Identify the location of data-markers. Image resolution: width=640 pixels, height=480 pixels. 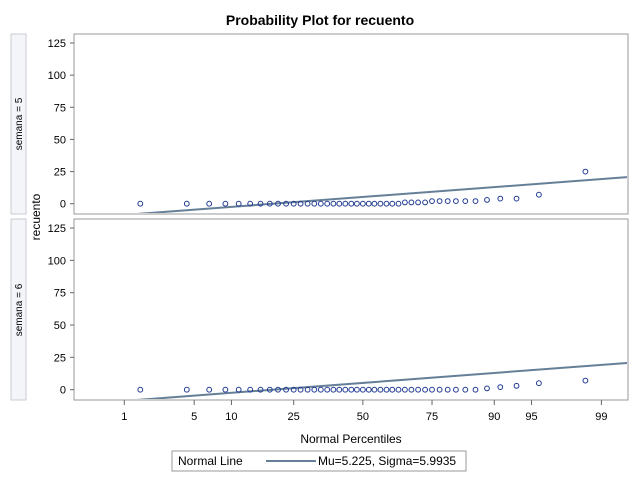
(363, 385).